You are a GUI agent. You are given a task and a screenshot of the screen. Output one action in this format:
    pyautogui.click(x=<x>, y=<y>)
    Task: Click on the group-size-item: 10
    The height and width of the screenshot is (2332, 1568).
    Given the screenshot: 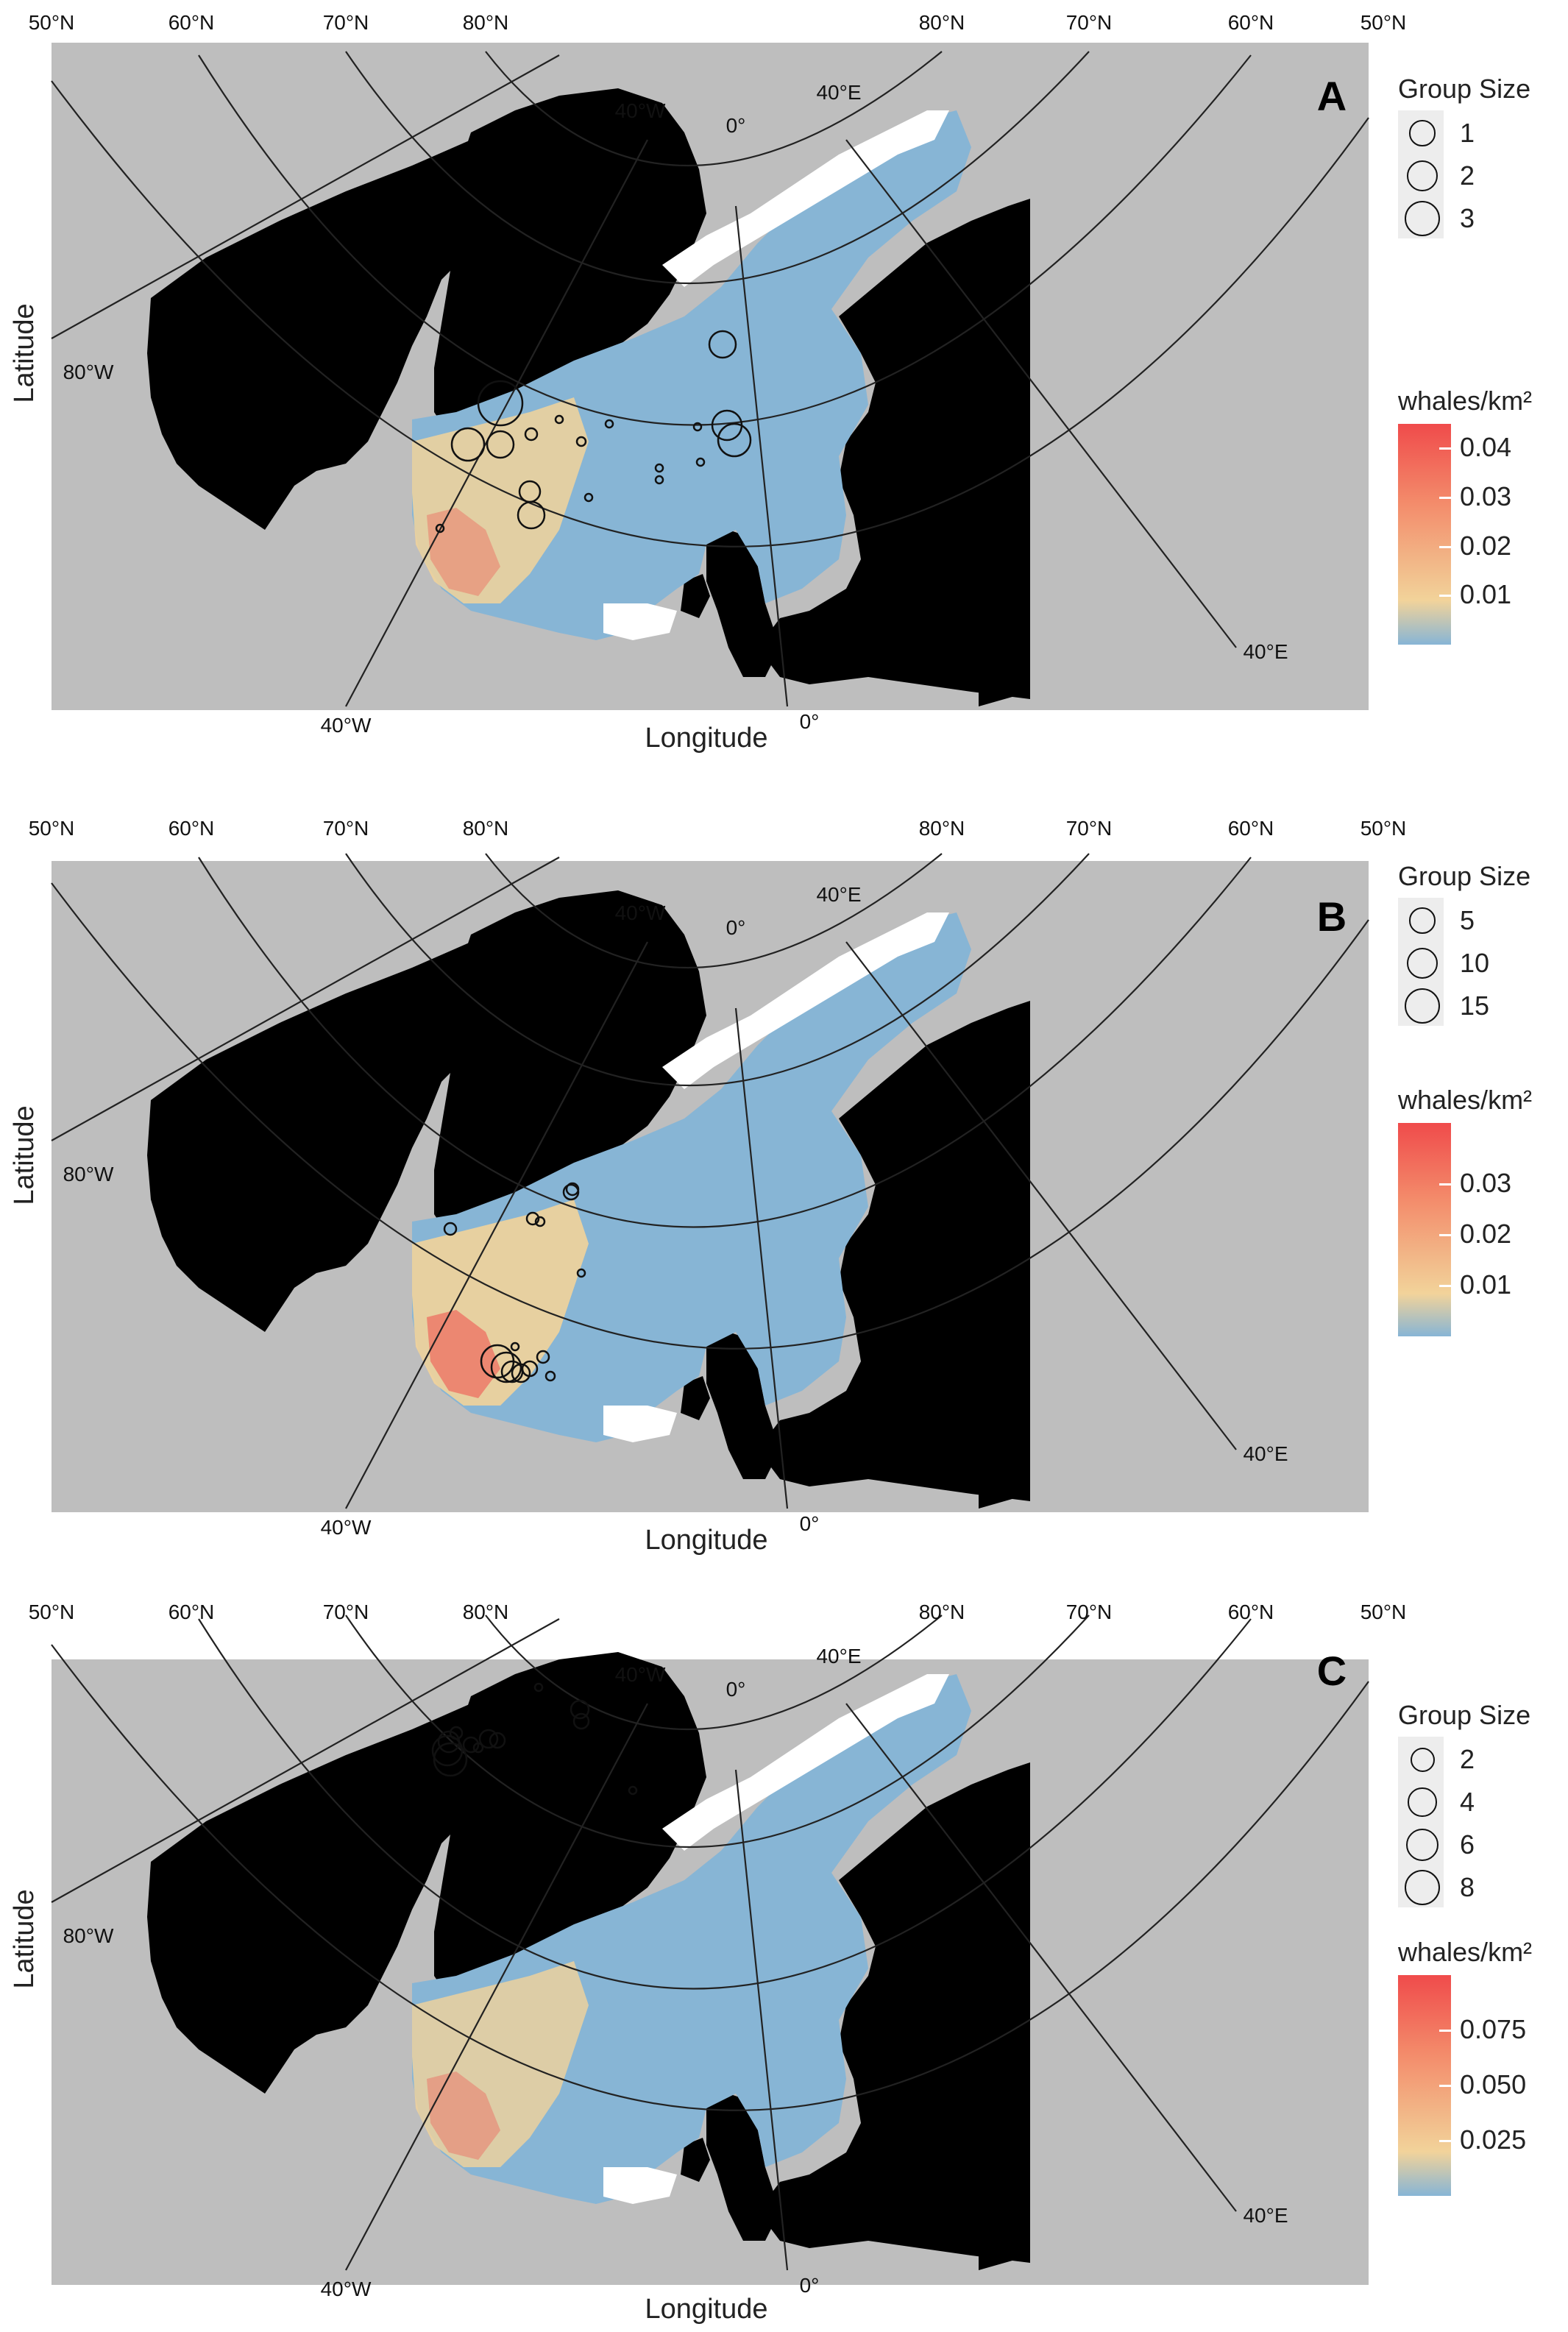 What is the action you would take?
    pyautogui.click(x=1443, y=961)
    